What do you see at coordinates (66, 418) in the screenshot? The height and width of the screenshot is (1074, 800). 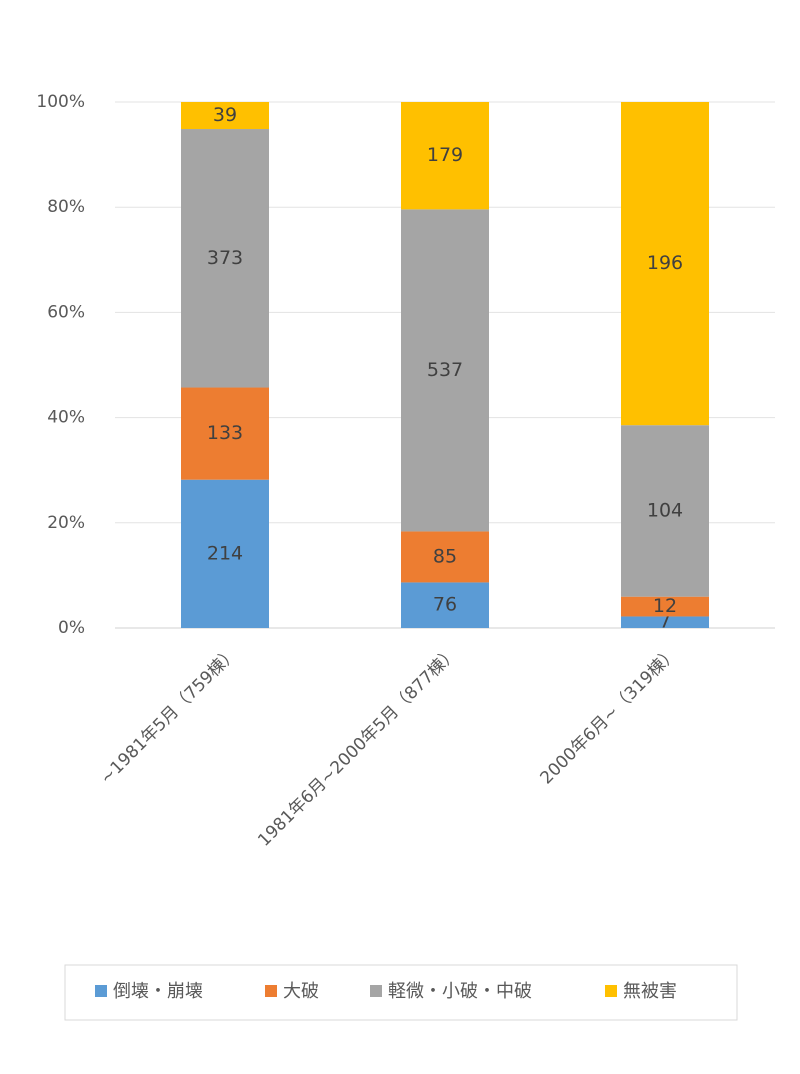 I see `y-tick-label: 40%` at bounding box center [66, 418].